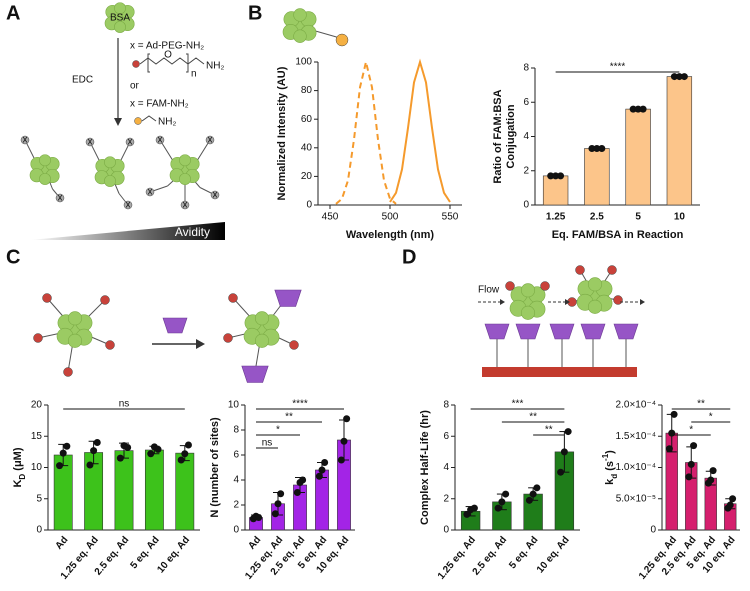 Image resolution: width=750 pixels, height=591 pixels. I want to click on y-tick-label: 6, so click(446, 436).